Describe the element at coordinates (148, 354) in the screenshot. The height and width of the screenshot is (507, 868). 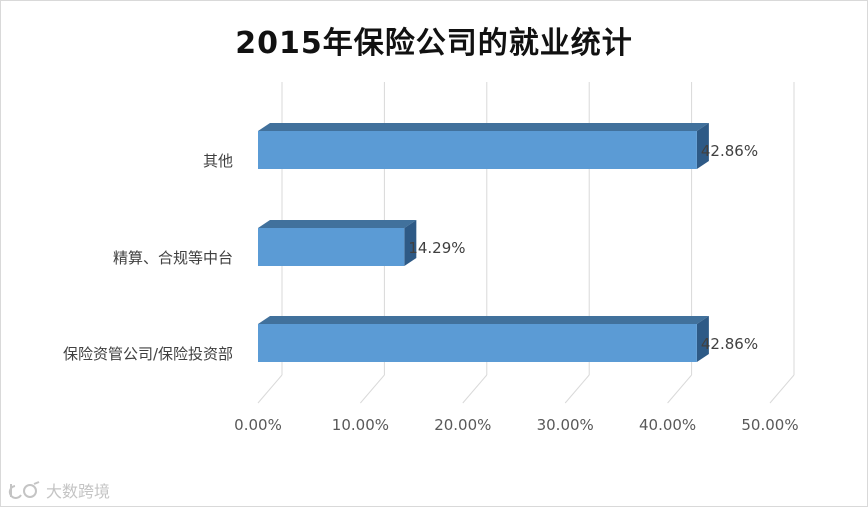
I see `category-label: 保险资管公司/保险投资部` at that location.